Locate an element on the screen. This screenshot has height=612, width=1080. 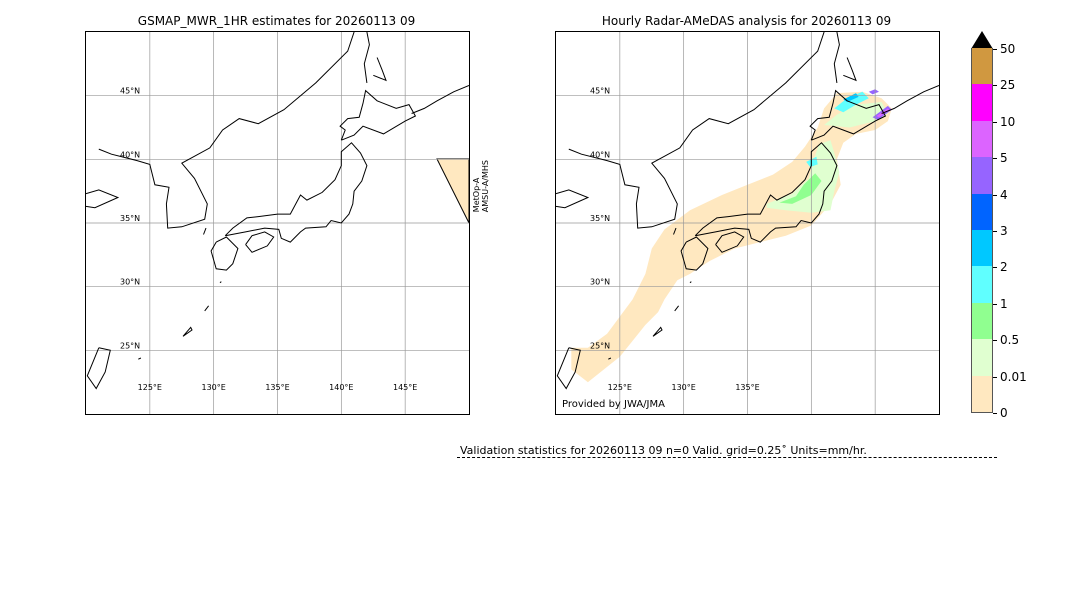
sensor-name: AMSU-A/MHS is located at coordinates (485, 186).